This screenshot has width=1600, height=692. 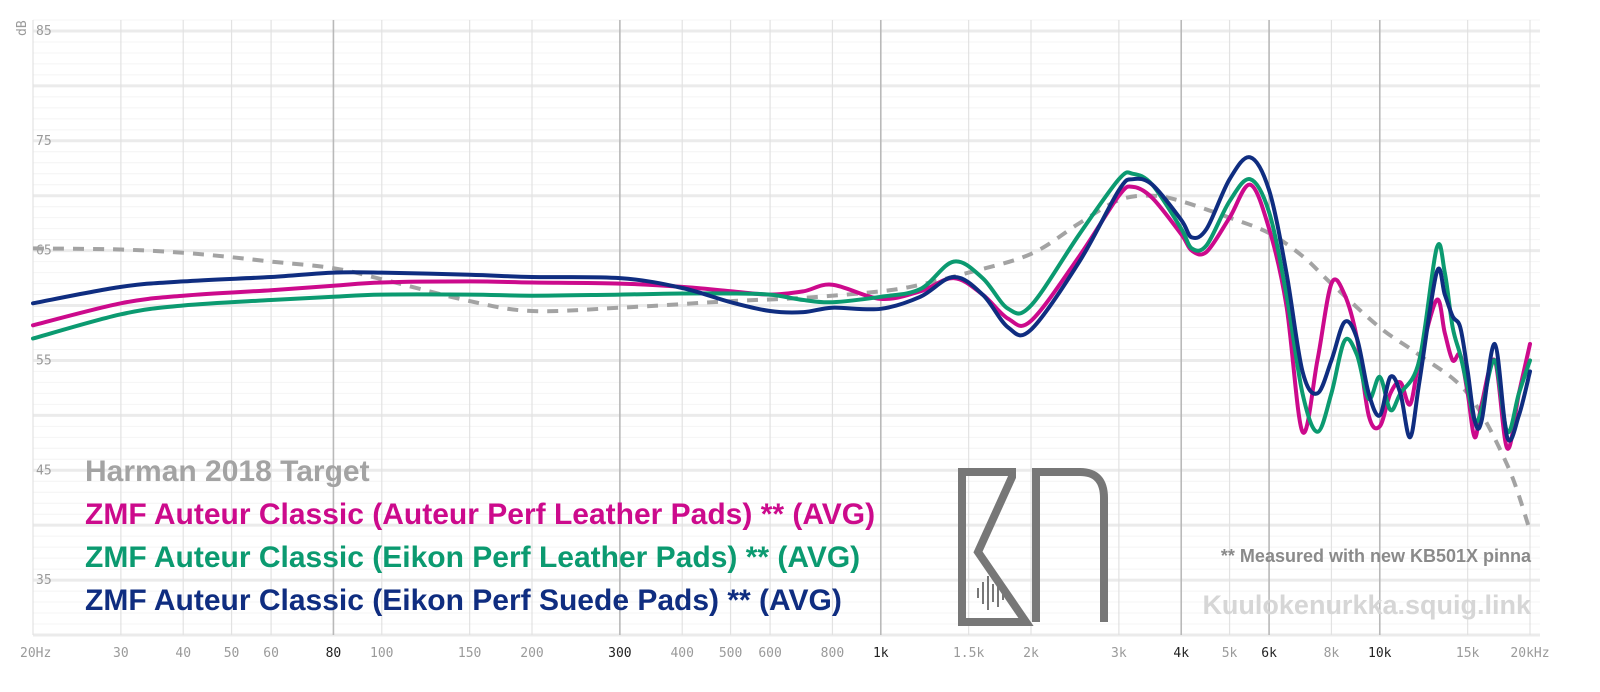 I want to click on x-tick-label: 40, so click(x=183, y=653).